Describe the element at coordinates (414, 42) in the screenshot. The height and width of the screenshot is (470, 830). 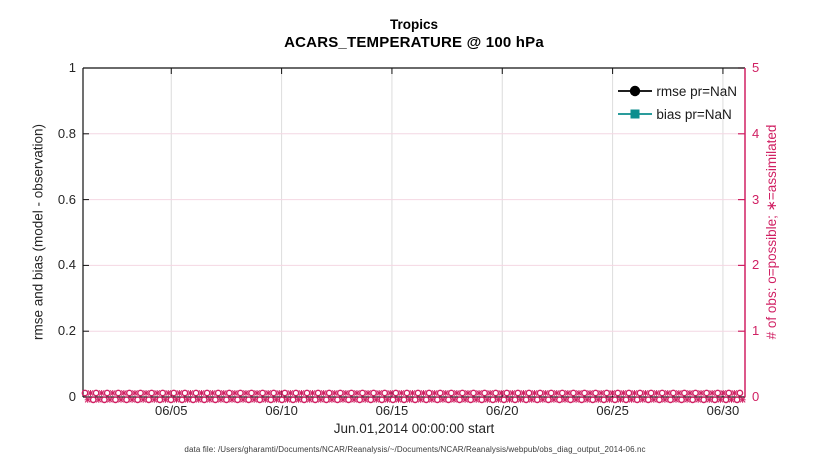
I see `plot-variable-title: ACARS_TEMPERATURE @ 100 hPa` at that location.